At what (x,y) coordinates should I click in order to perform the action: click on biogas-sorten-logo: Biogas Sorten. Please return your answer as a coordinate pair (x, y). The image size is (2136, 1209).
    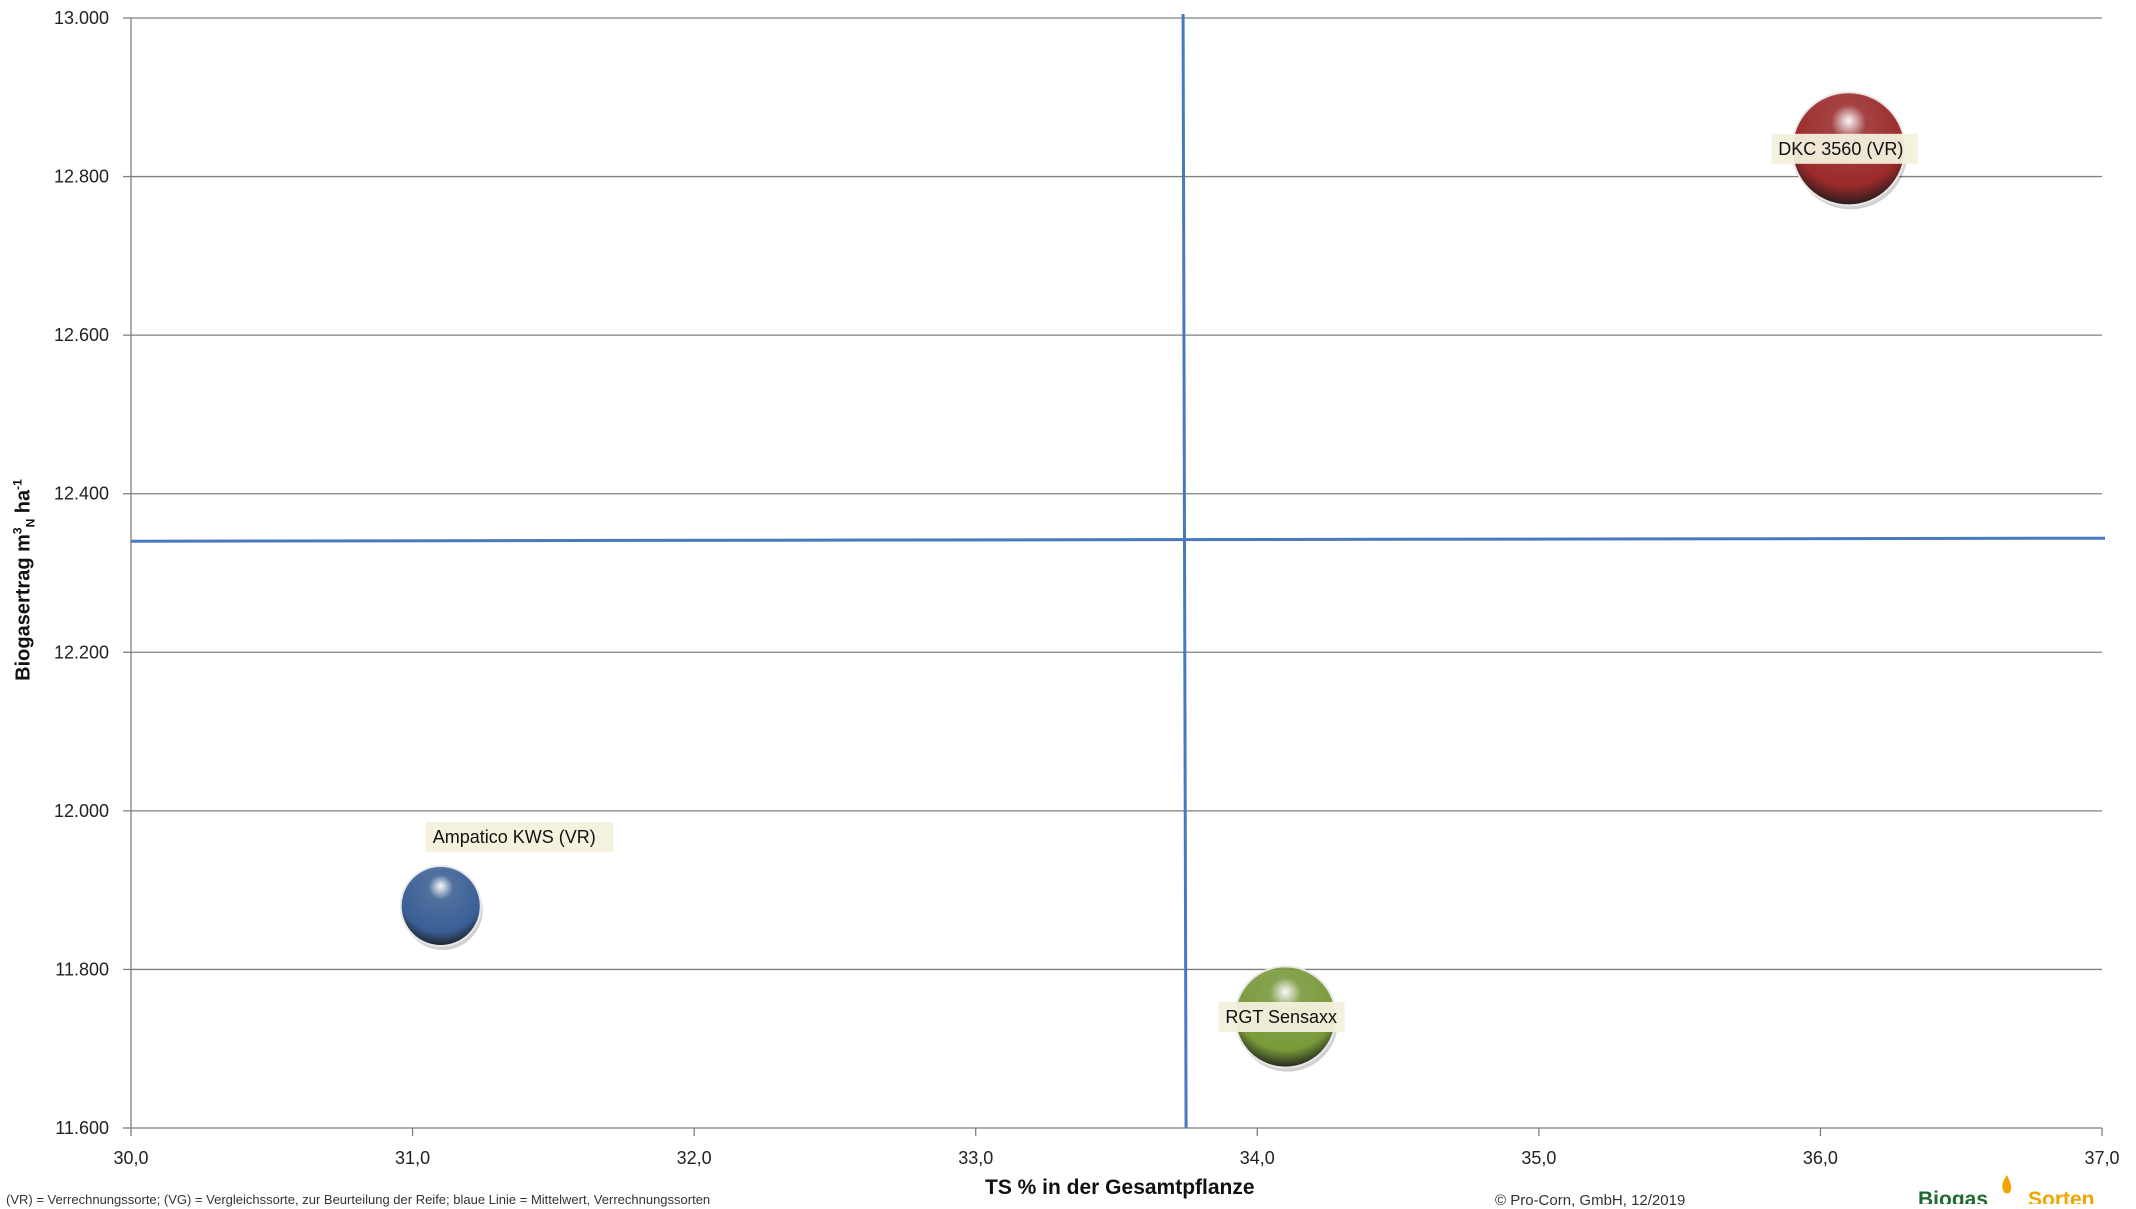
    Looking at the image, I should click on (2018, 1189).